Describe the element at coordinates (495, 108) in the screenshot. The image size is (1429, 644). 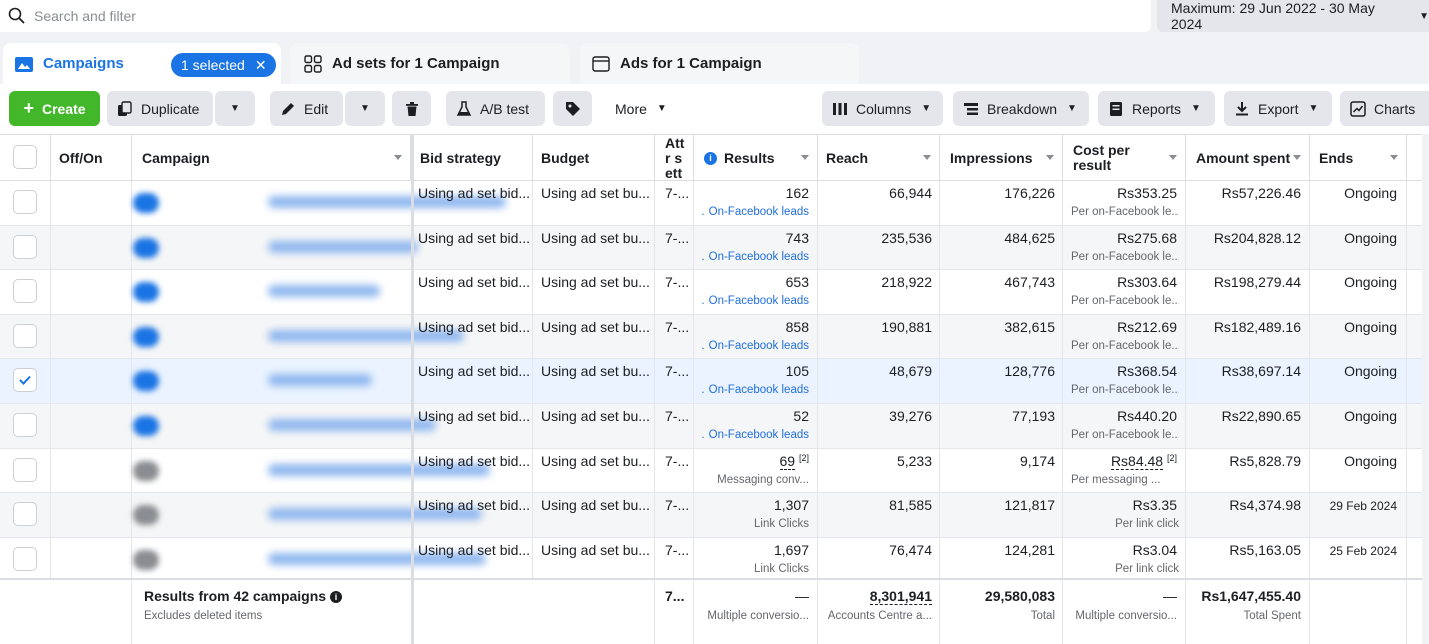
I see `ab-test-button: A/B test` at that location.